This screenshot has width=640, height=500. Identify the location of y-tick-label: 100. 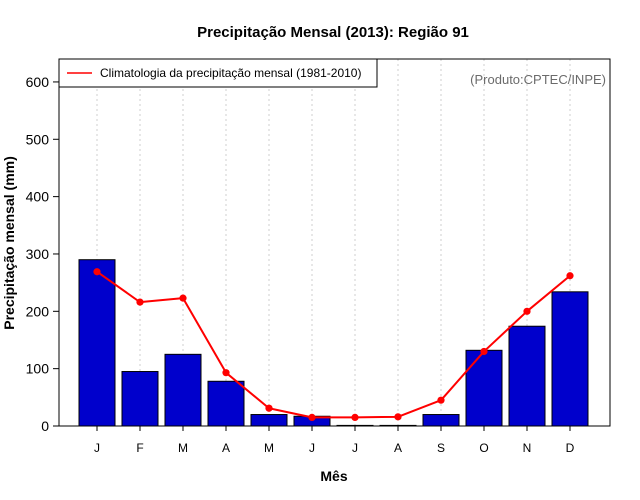
(38, 369).